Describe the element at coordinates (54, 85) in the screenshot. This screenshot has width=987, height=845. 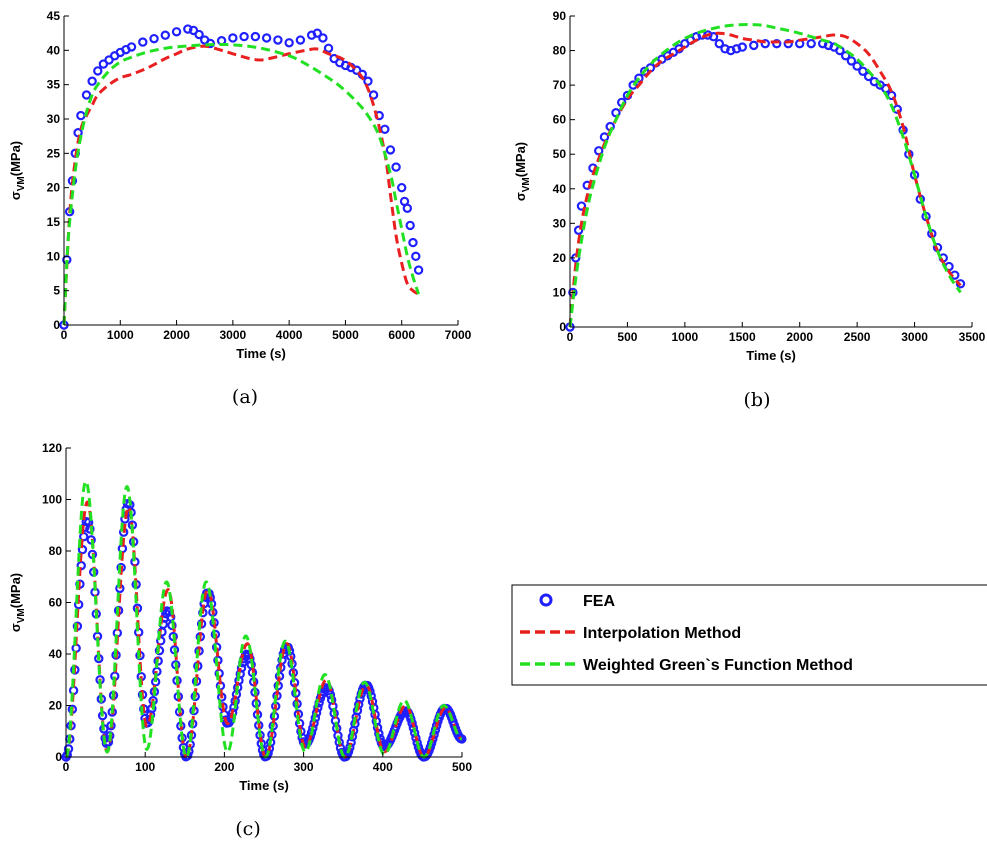
I see `y-tick-label: 35` at that location.